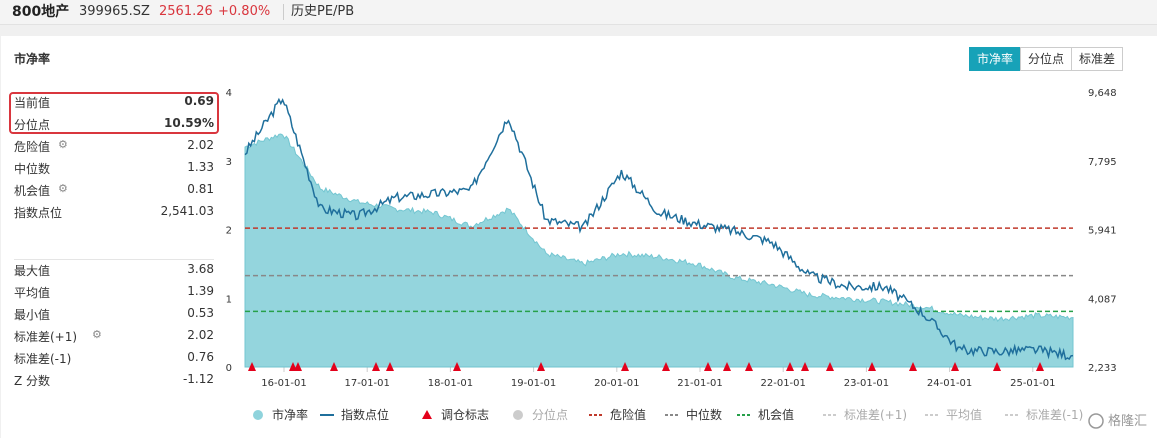 The height and width of the screenshot is (438, 1157). What do you see at coordinates (1102, 299) in the screenshot?
I see `y-right-tick-label: 4,087` at bounding box center [1102, 299].